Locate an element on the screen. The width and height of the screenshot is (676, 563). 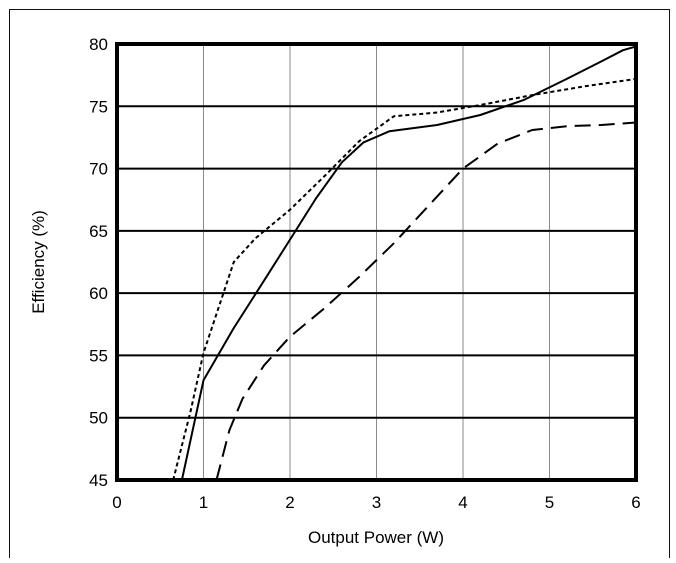
y-tick-label: 60 is located at coordinates (98, 293).